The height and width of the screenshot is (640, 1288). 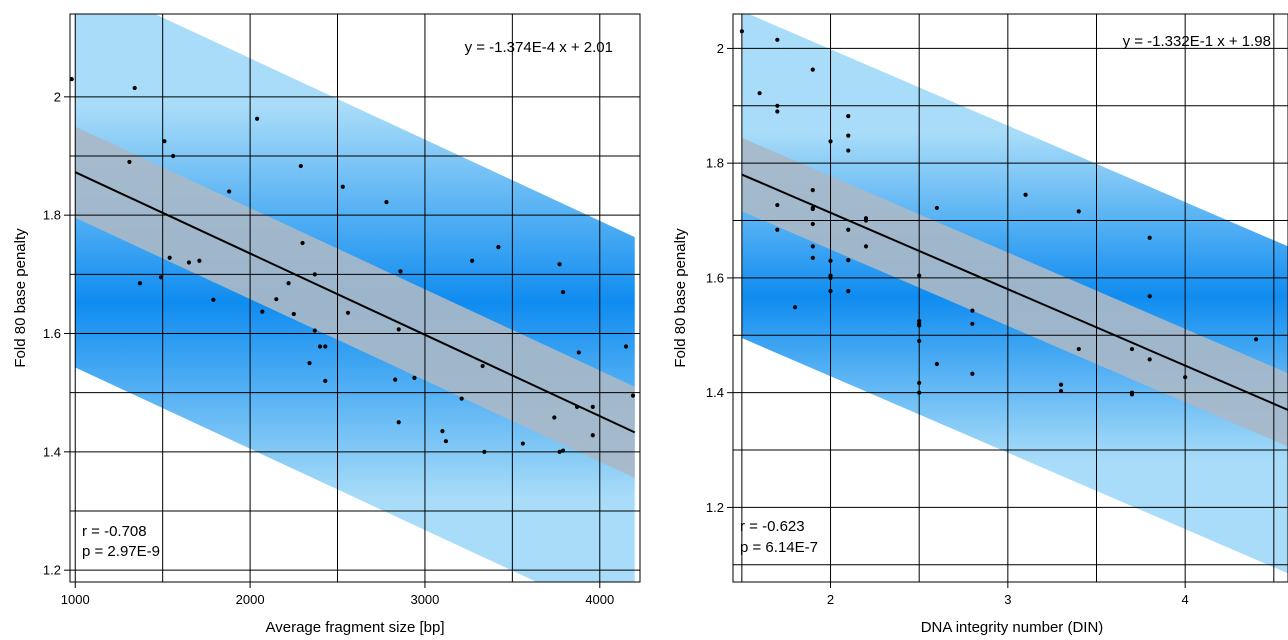 I want to click on x-tick-label: 4000, so click(x=599, y=599).